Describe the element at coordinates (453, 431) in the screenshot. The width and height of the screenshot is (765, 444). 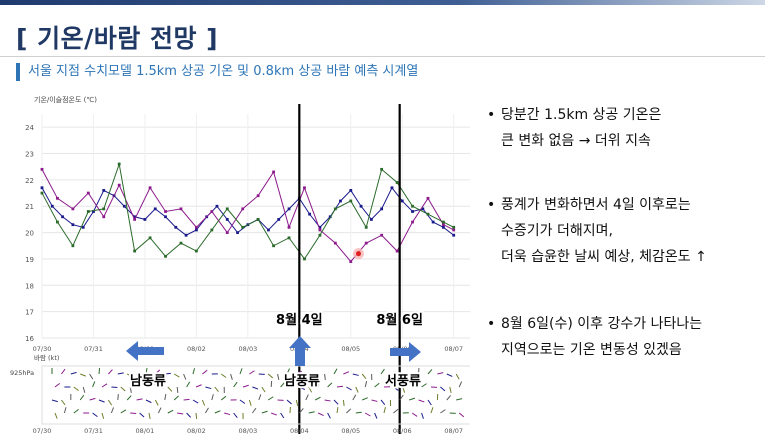
I see `wind-x-tick-label: 08/07` at that location.